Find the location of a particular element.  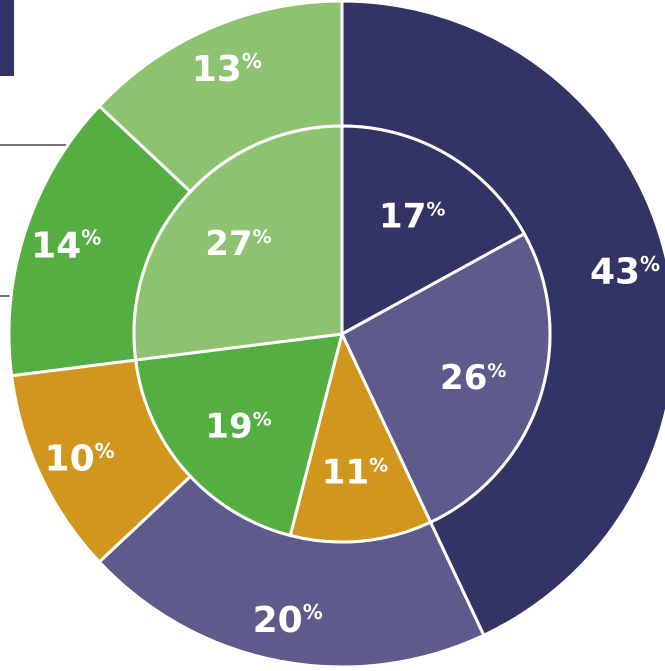

outer-slice-label-1: 20% is located at coordinates (288, 620).